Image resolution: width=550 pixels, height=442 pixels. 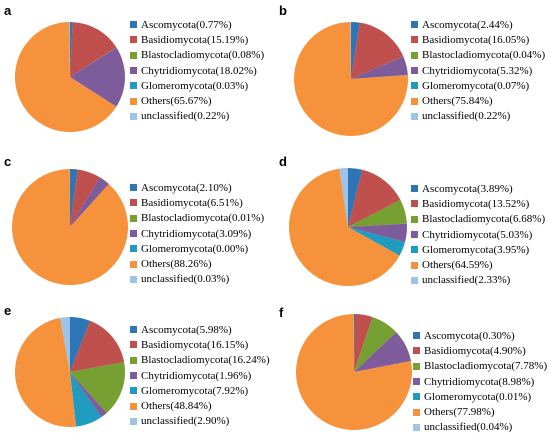 What do you see at coordinates (205, 360) in the screenshot?
I see `legend-label: Blastocladiomycota(16.24%)` at bounding box center [205, 360].